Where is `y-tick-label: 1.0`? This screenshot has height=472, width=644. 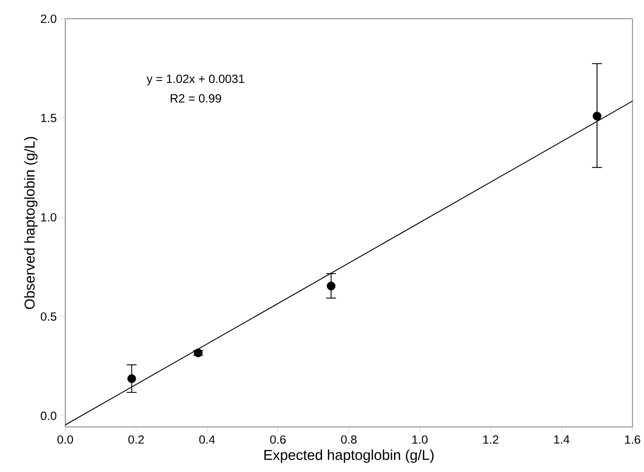 y-tick-label: 1.0 is located at coordinates (48, 217).